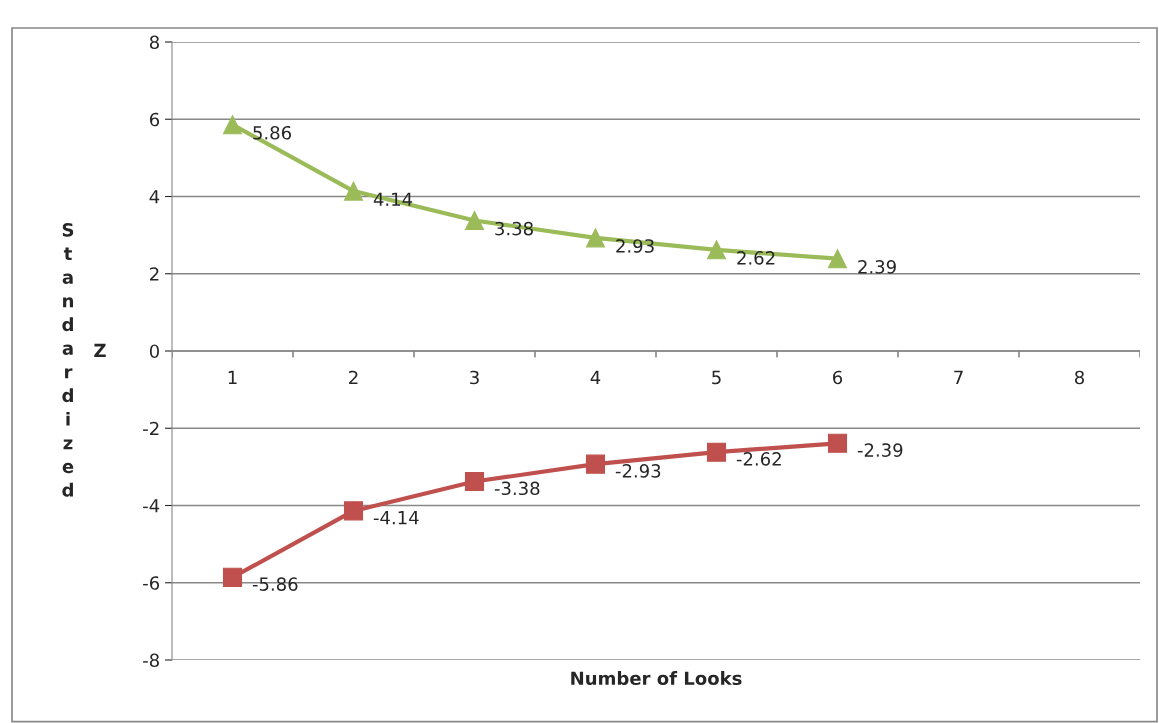  What do you see at coordinates (756, 258) in the screenshot?
I see `data-label: 2.62` at bounding box center [756, 258].